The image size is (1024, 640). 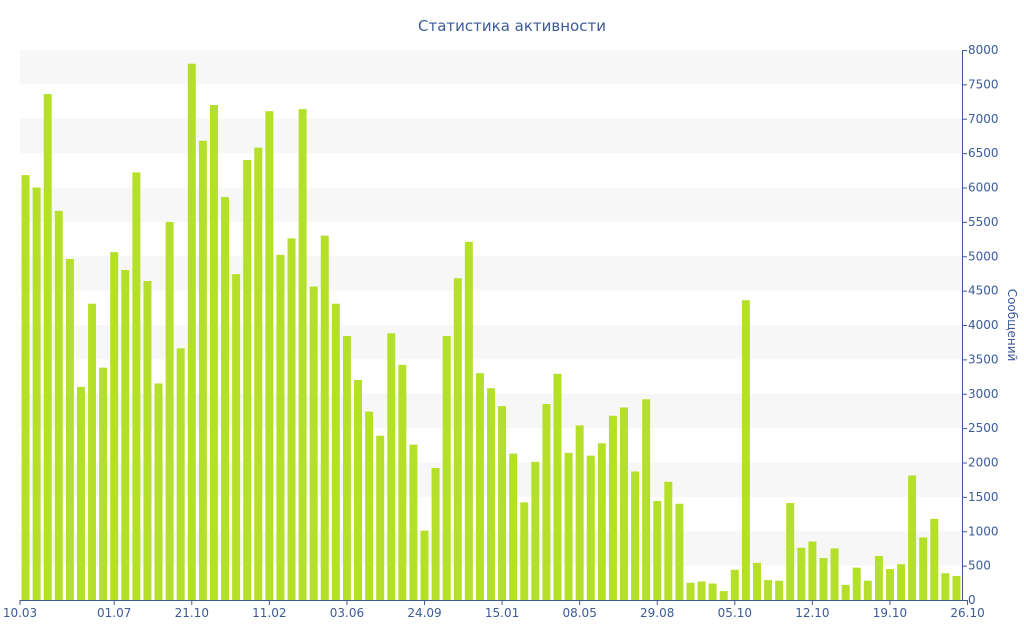 What do you see at coordinates (424, 613) in the screenshot?
I see `x-tick-label: 24.09` at bounding box center [424, 613].